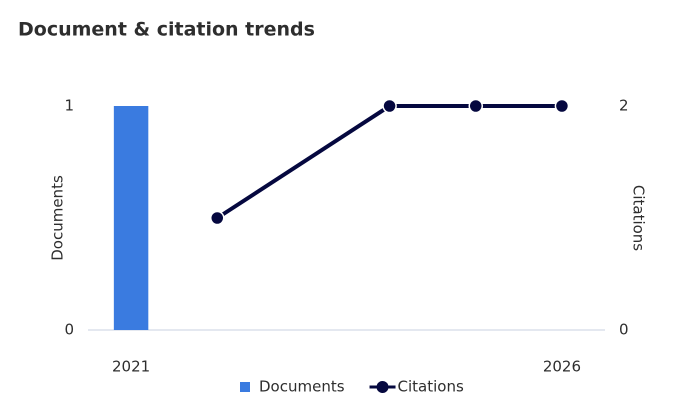 This screenshot has width=696, height=415. Describe the element at coordinates (562, 367) in the screenshot. I see `x-tick-label: 2026` at that location.